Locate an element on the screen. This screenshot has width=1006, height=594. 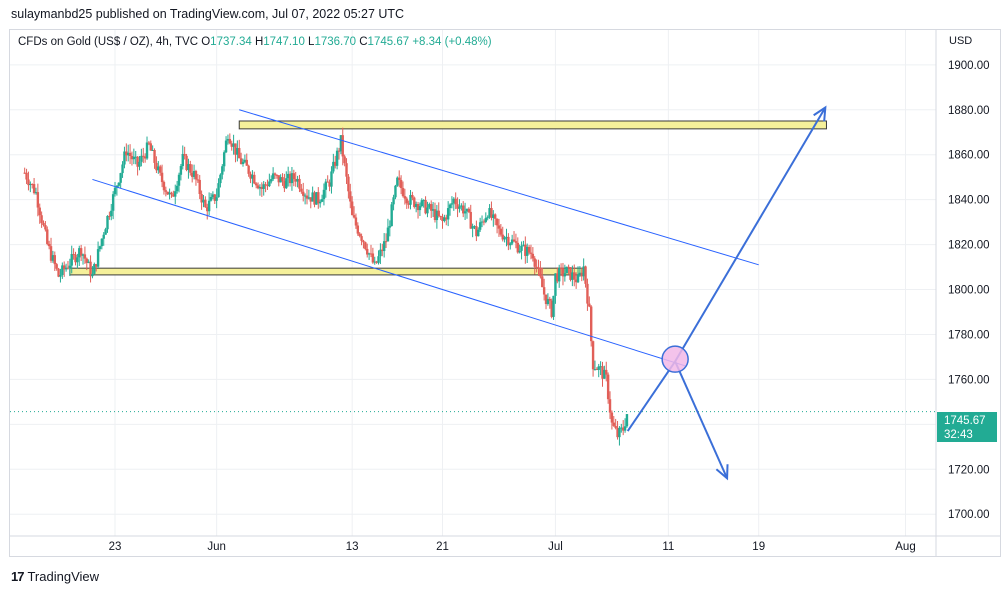
projection-line is located at coordinates (651, 396).